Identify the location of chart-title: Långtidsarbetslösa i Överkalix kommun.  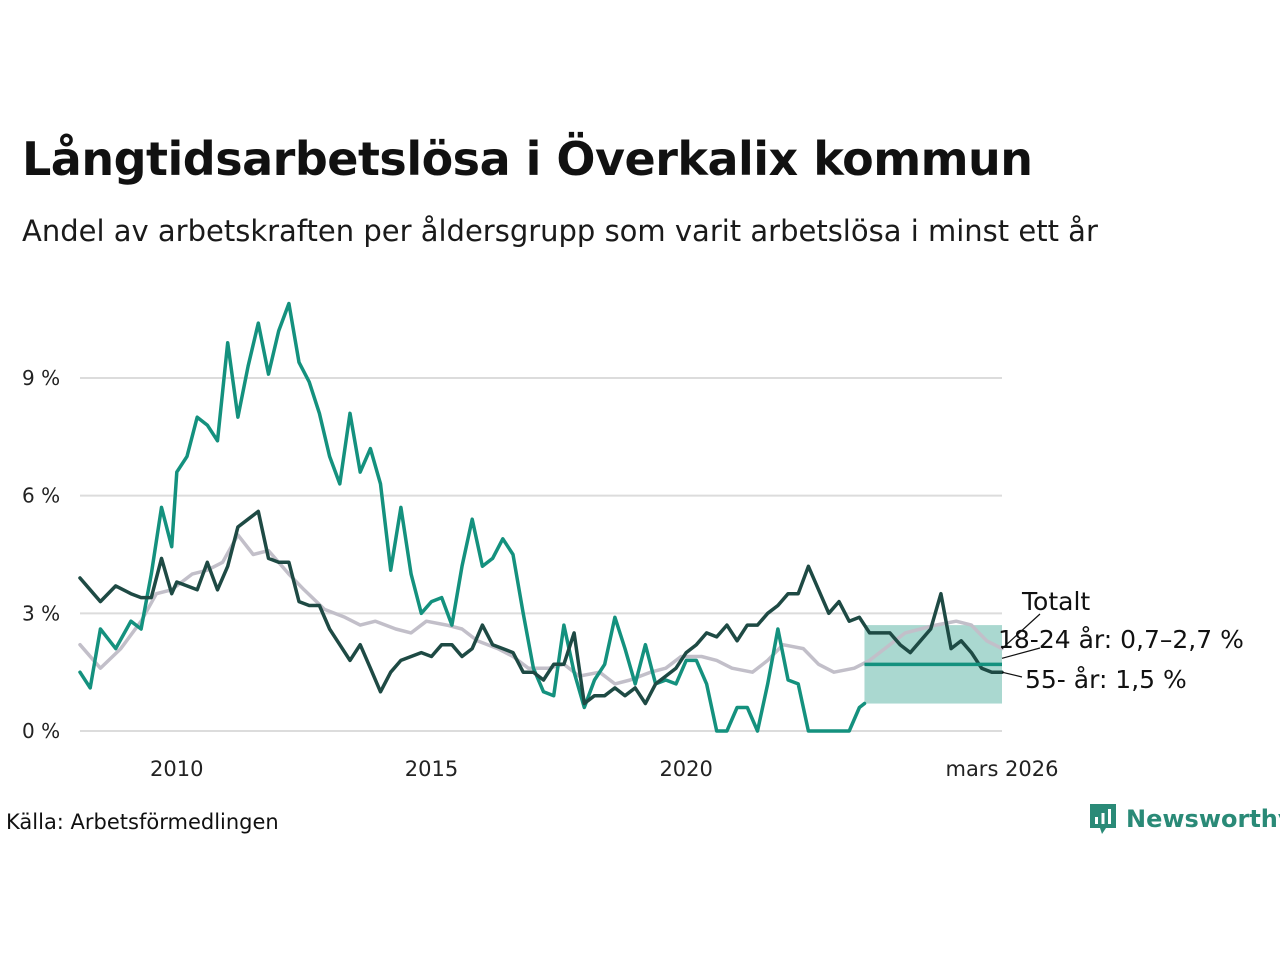
(527, 159).